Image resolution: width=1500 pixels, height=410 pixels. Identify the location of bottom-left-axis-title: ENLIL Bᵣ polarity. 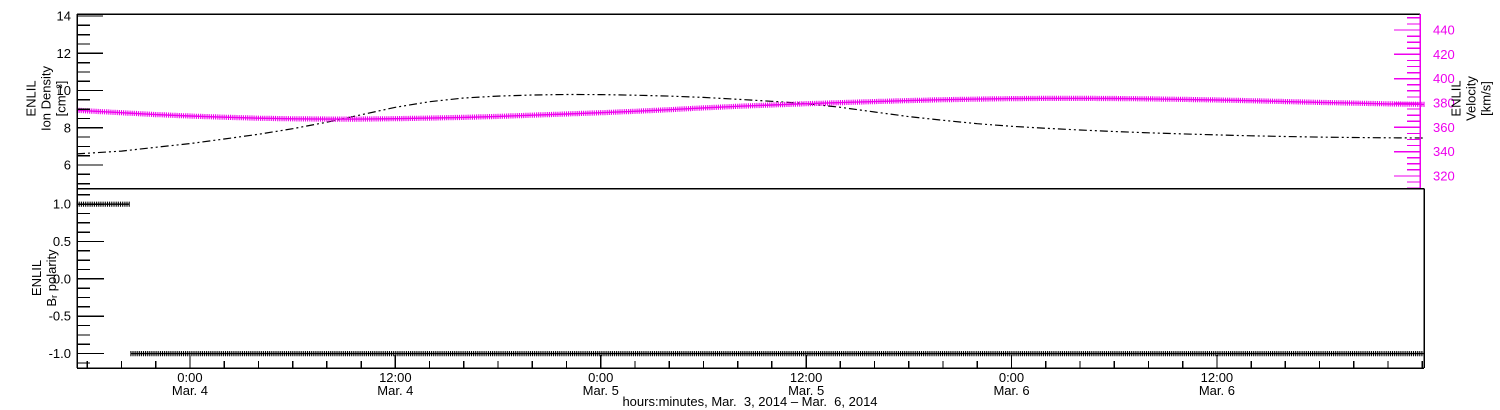
(44, 278).